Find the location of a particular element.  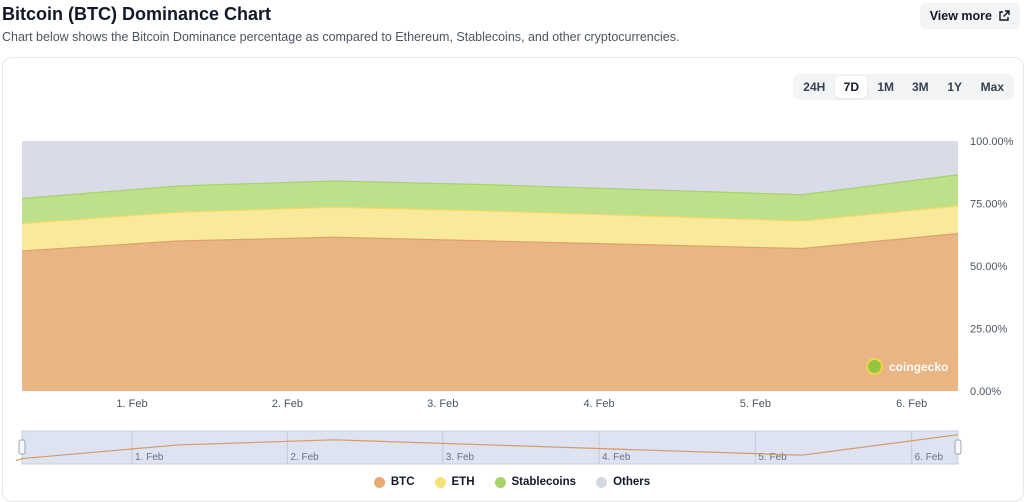

navigator-tick-label: 6. Feb is located at coordinates (929, 457).